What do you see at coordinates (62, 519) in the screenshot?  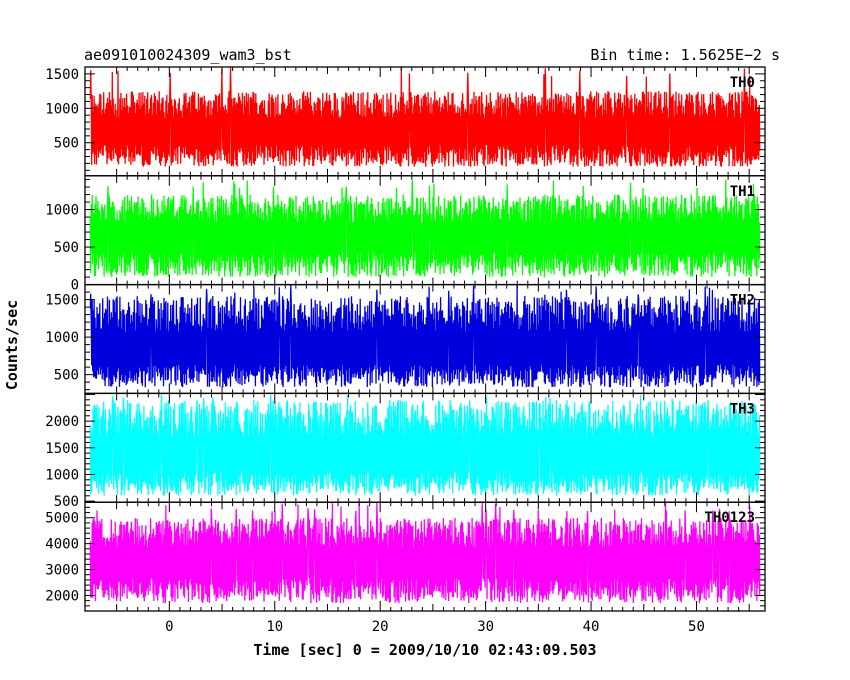 I see `y-tick-label: 5000` at bounding box center [62, 519].